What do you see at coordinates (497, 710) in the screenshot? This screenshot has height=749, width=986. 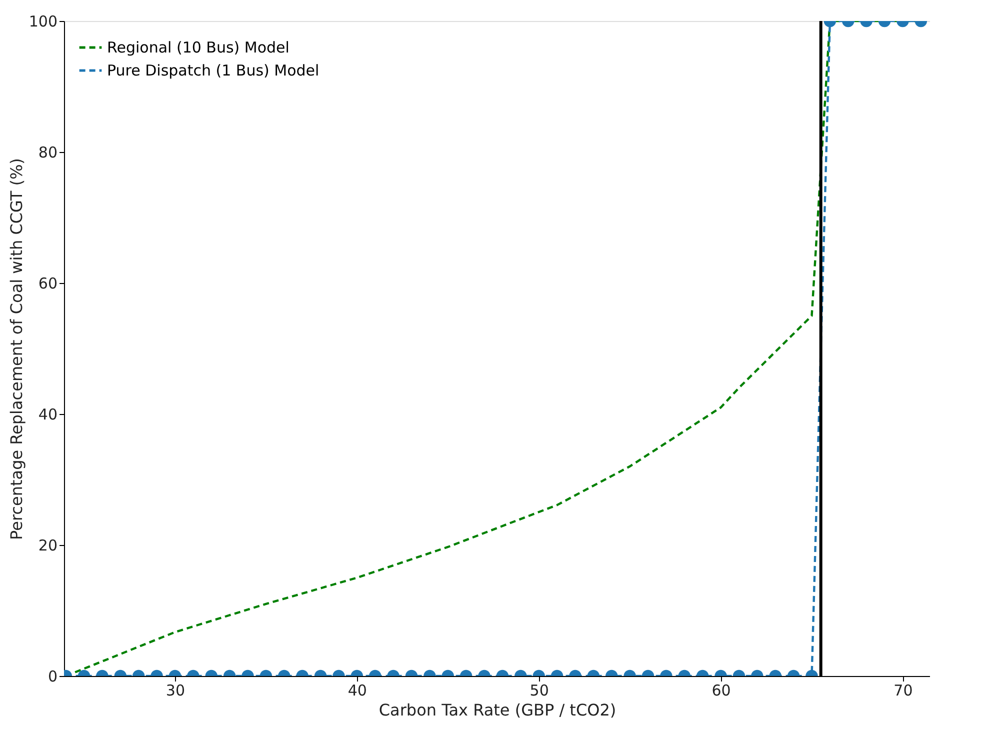 I see `x-axis-title: Carbon Tax Rate (GBP / tCO2)` at bounding box center [497, 710].